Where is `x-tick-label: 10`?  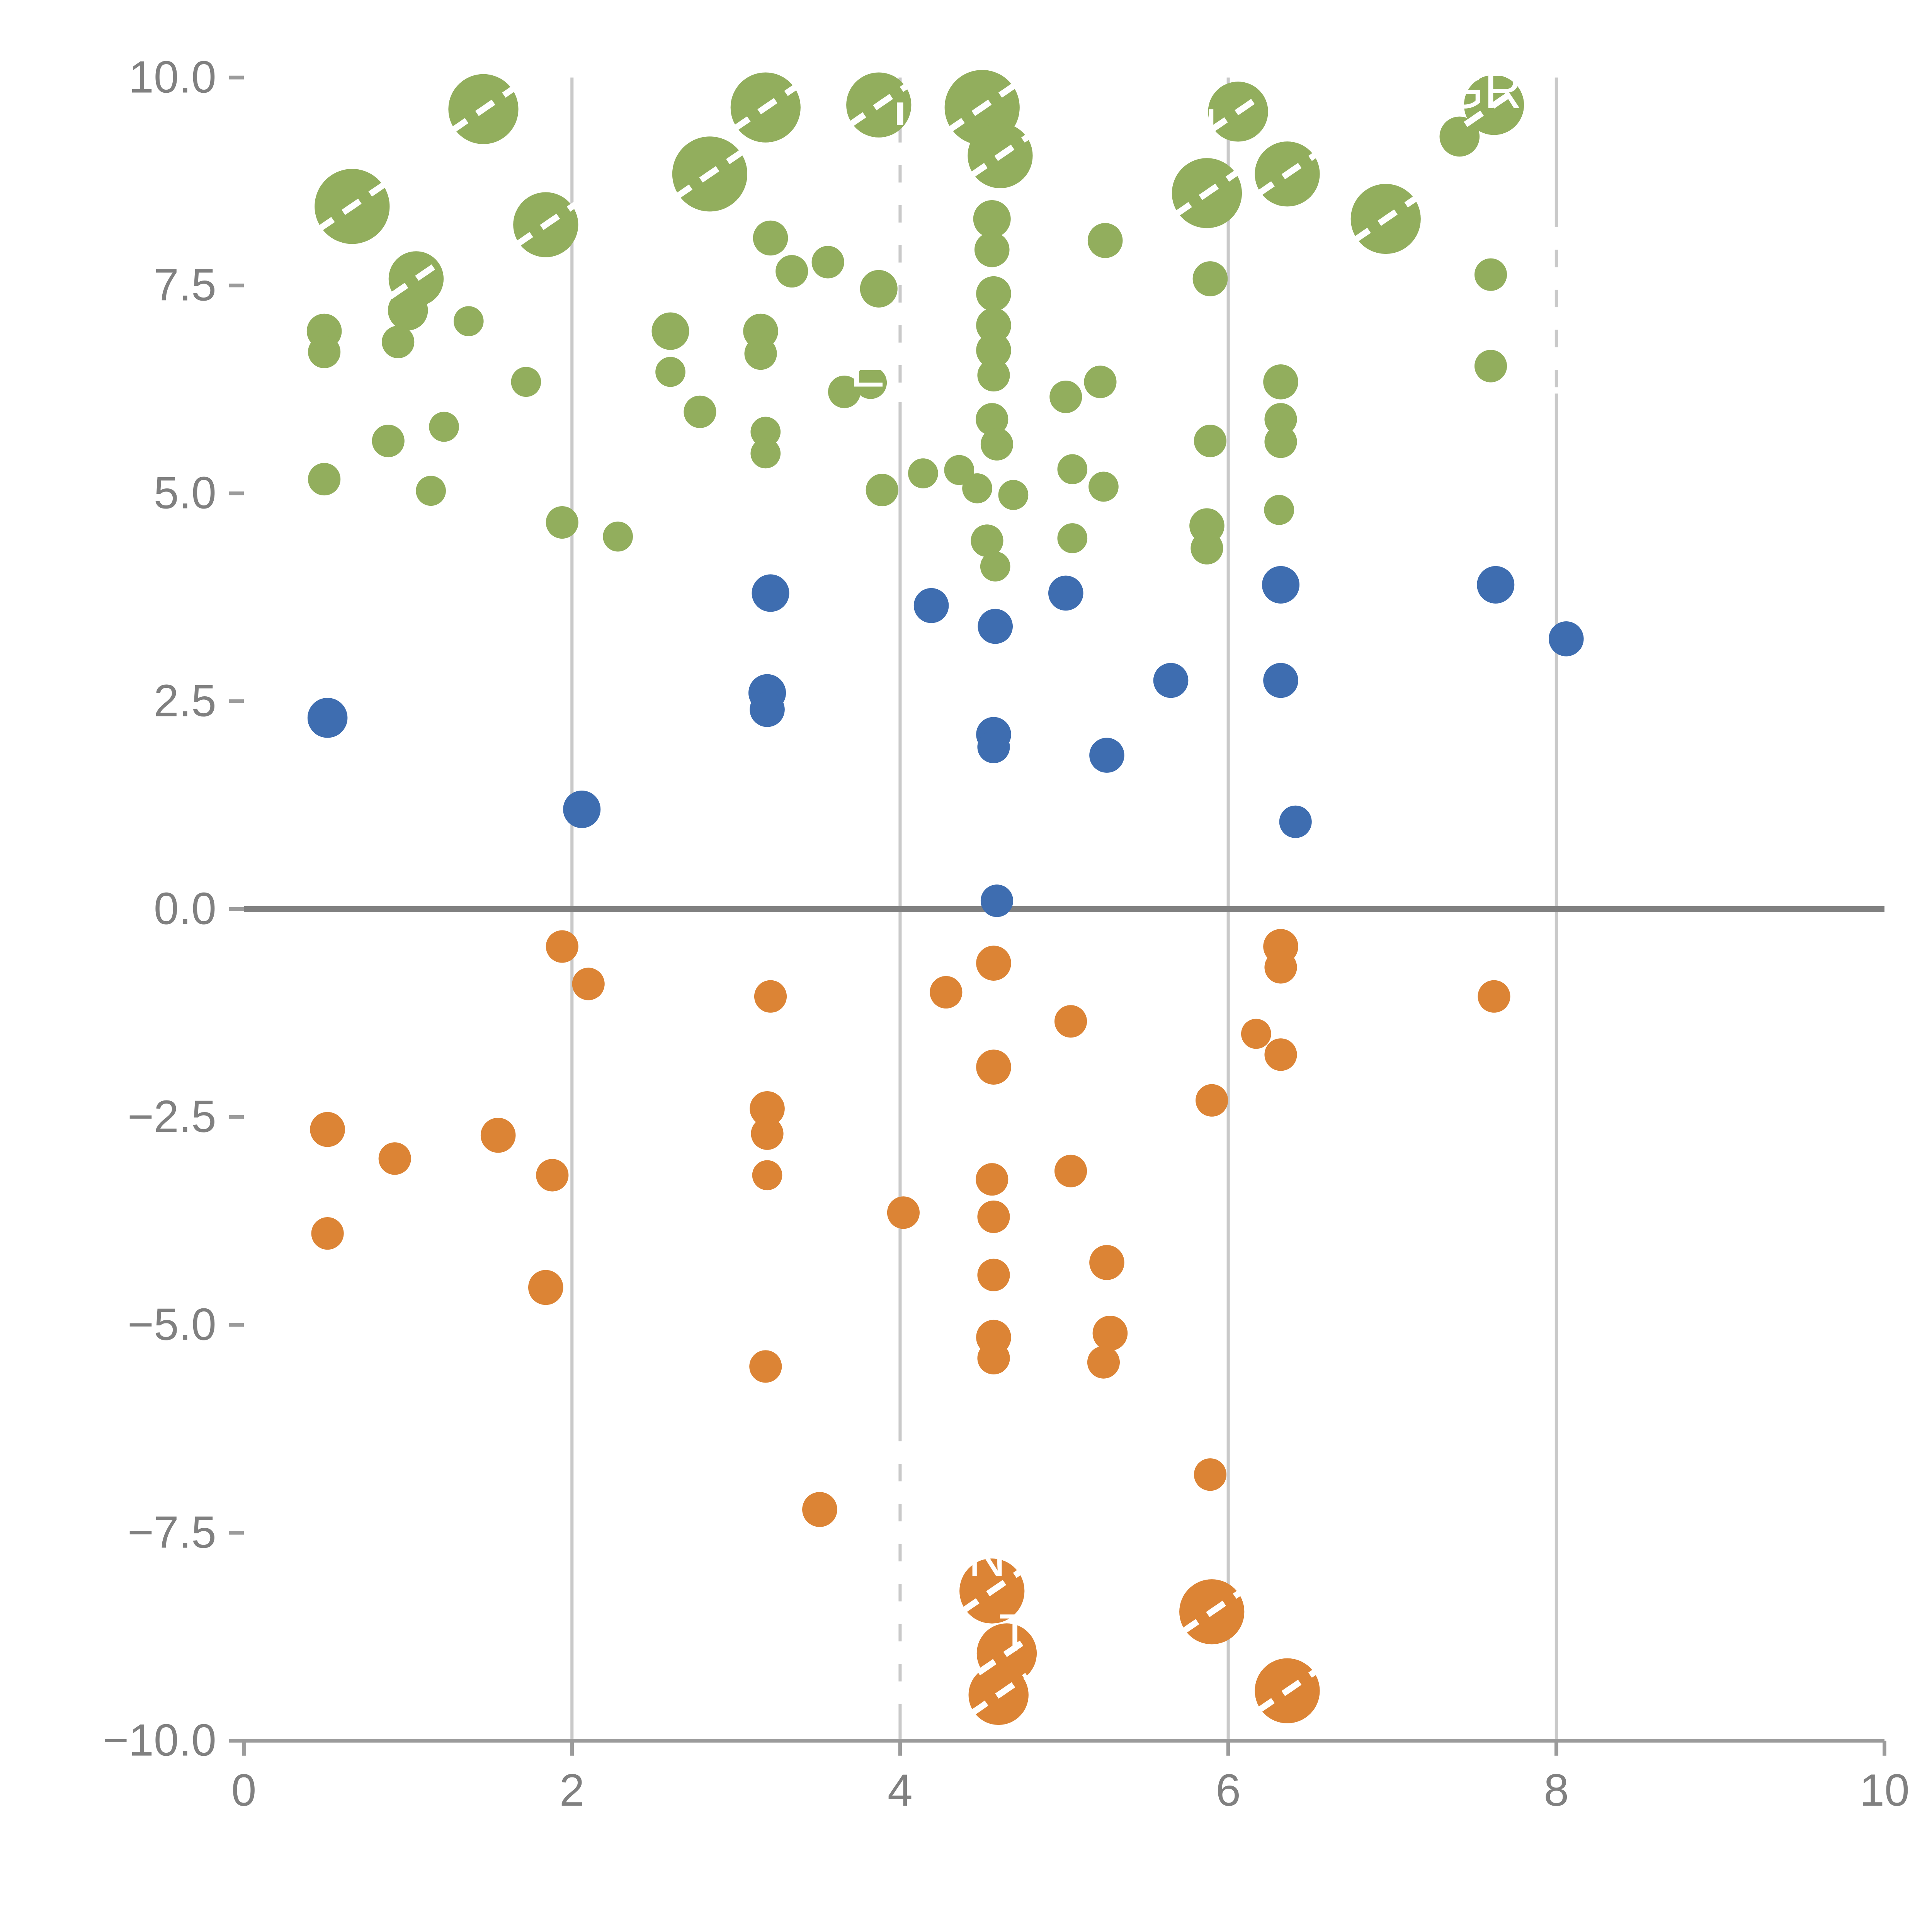
x-tick-label: 10 is located at coordinates (1884, 1790).